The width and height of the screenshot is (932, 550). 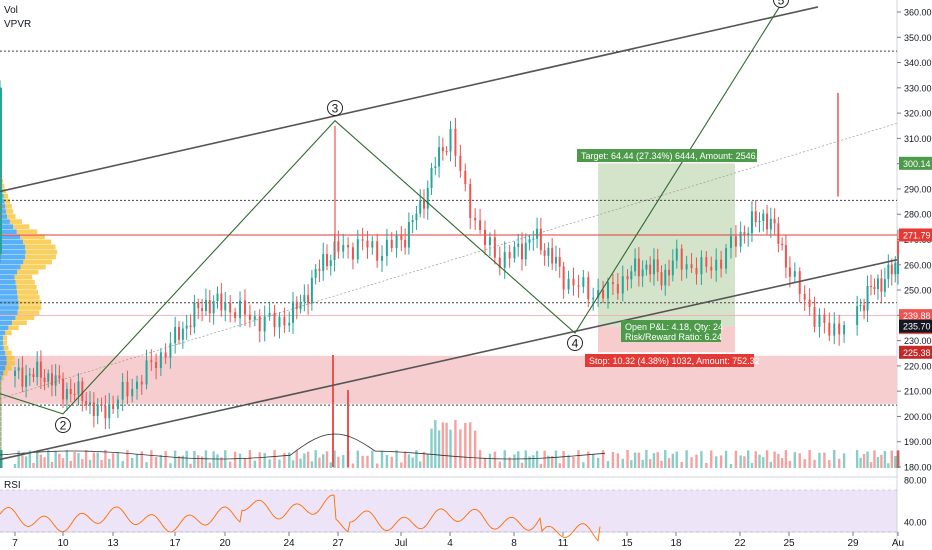 I want to click on time-tick-label: 7, so click(x=15, y=543).